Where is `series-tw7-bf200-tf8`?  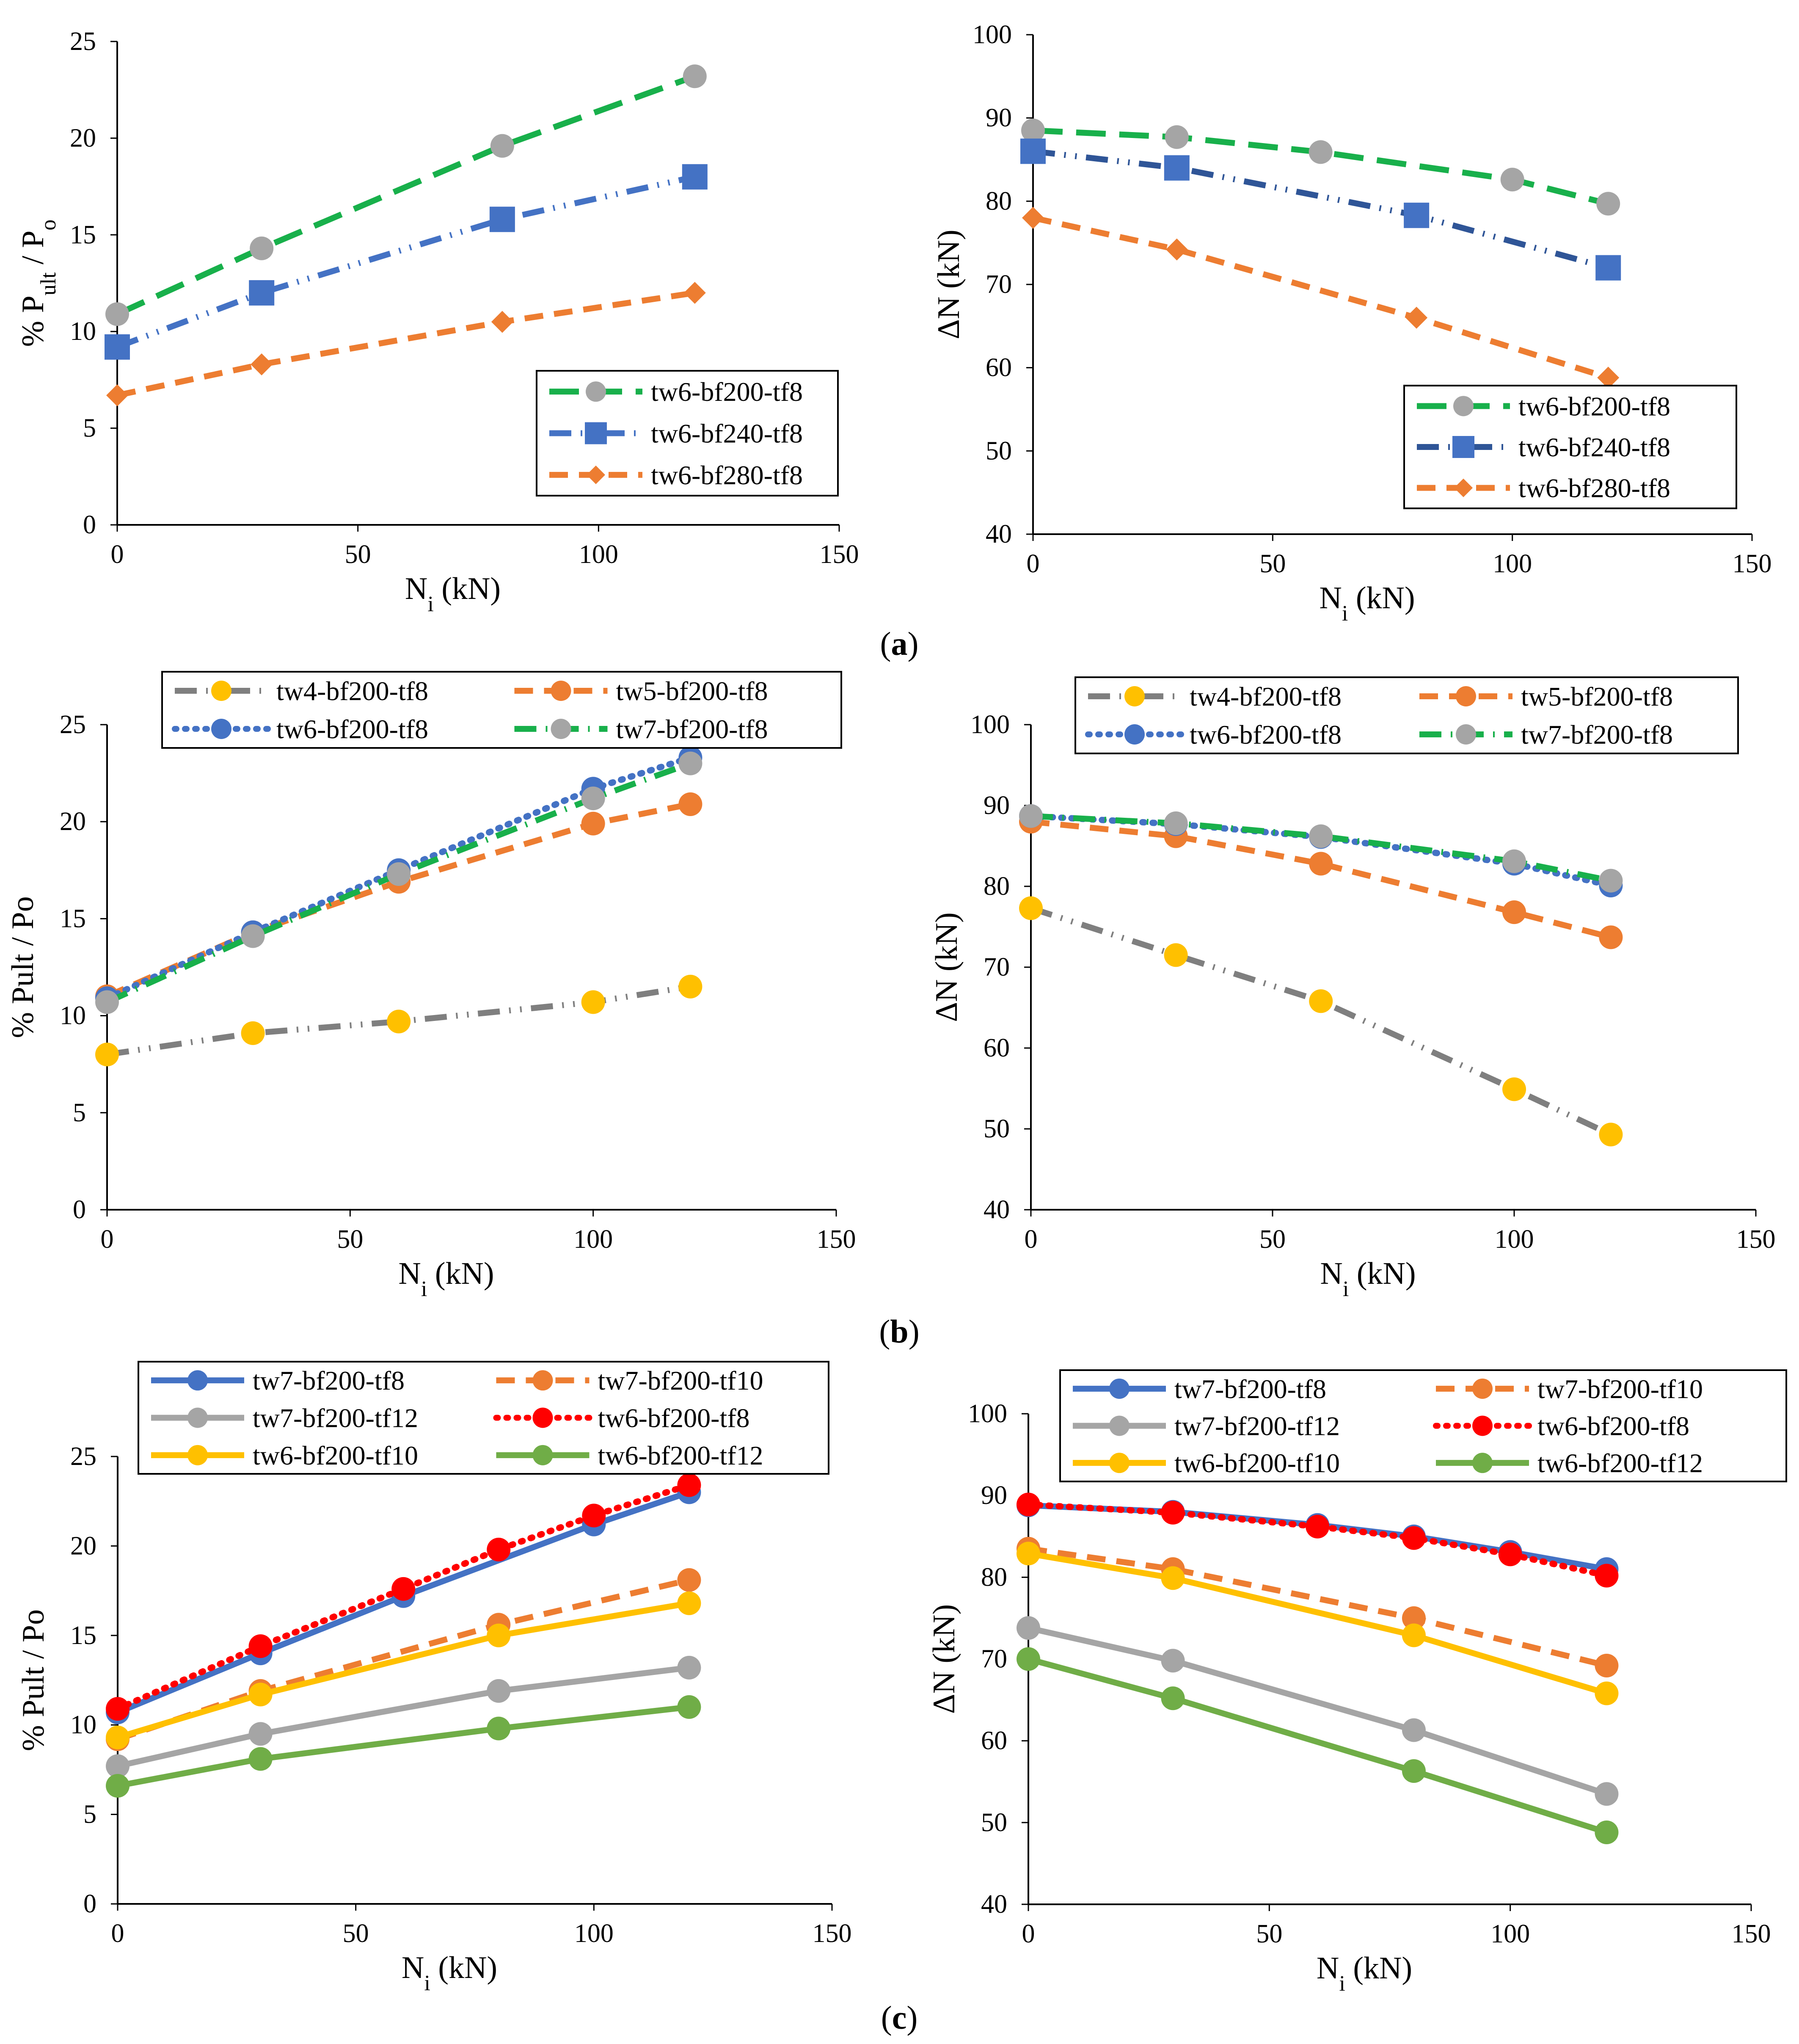 series-tw7-bf200-tf8 is located at coordinates (399, 882).